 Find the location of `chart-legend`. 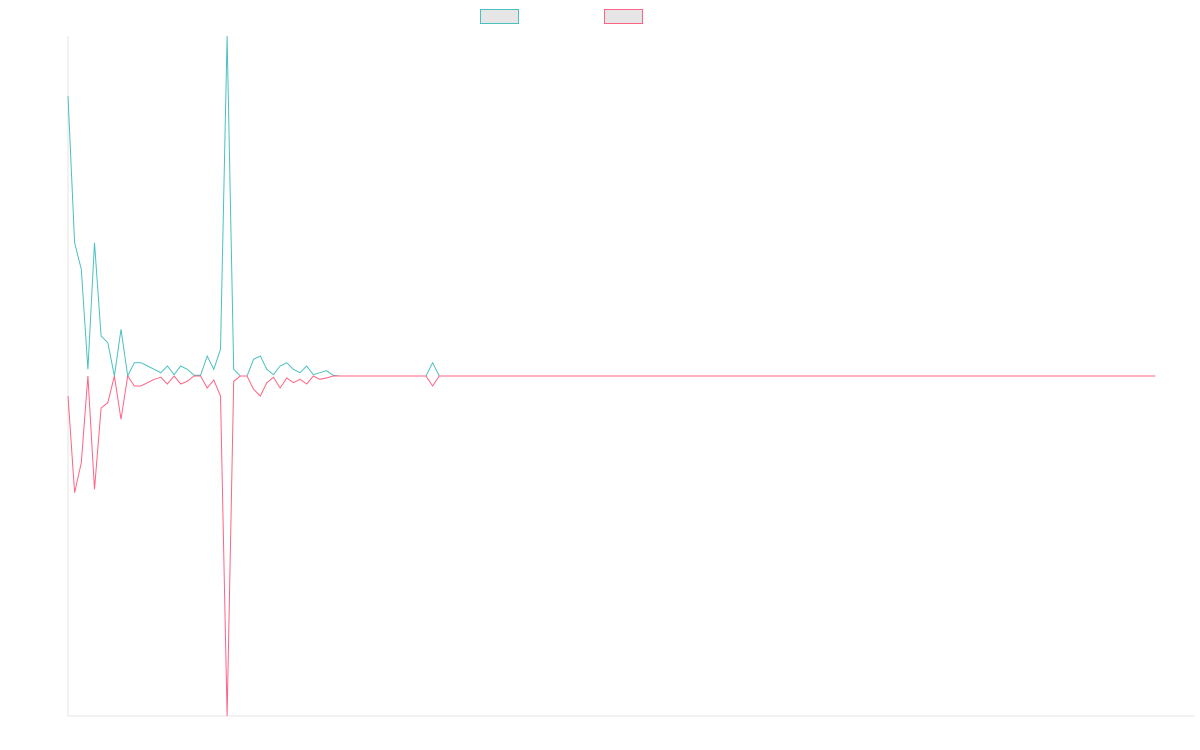

chart-legend is located at coordinates (565, 18).